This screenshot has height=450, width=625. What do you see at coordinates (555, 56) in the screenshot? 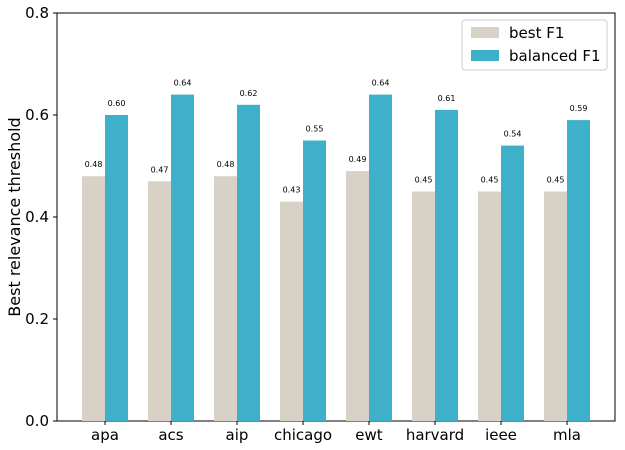
I see `legend-label-balanced-f1: balanced F1` at bounding box center [555, 56].